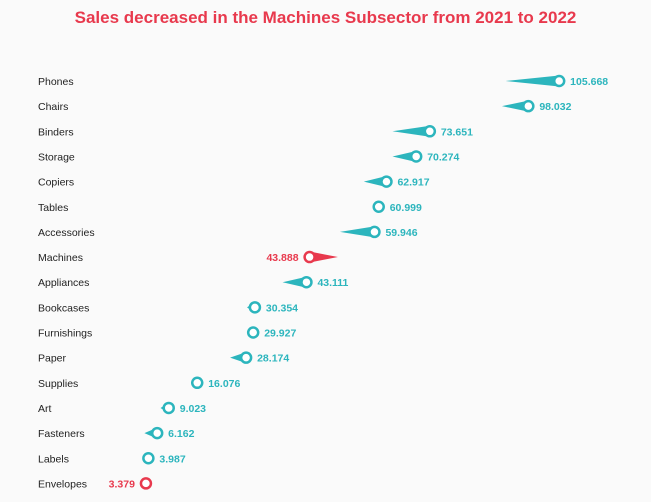 The width and height of the screenshot is (651, 502). I want to click on value-label-supplies: 16.076, so click(224, 384).